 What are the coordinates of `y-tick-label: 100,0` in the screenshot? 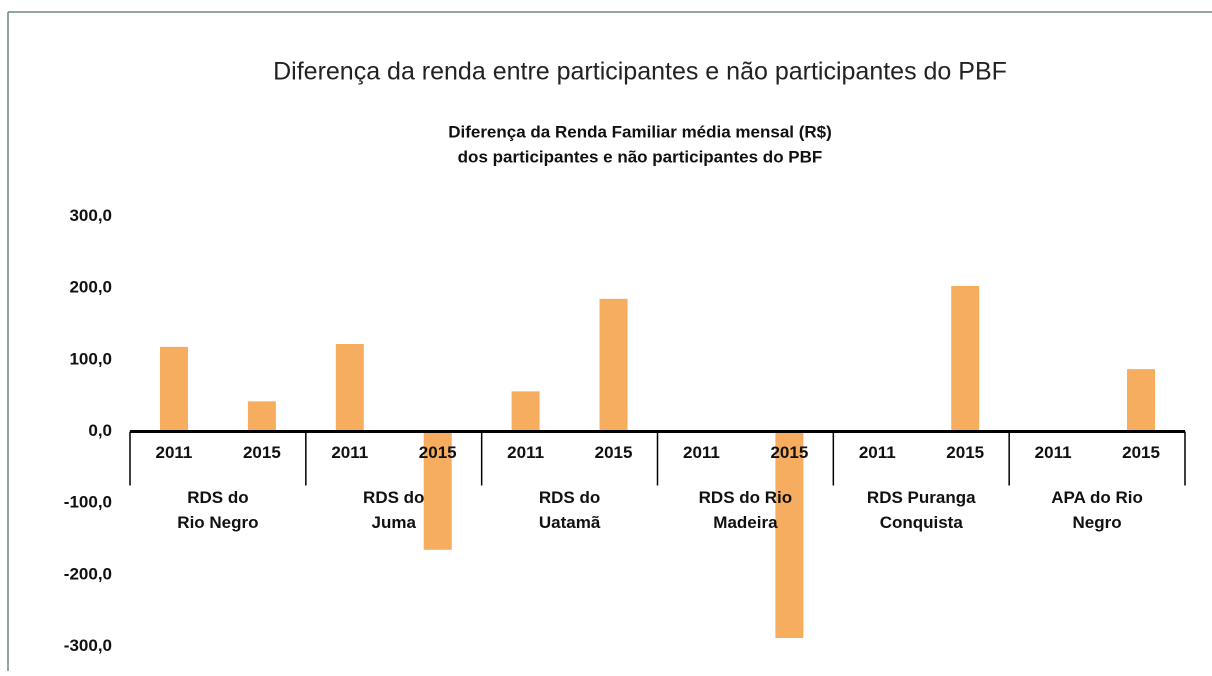 It's located at (90, 358).